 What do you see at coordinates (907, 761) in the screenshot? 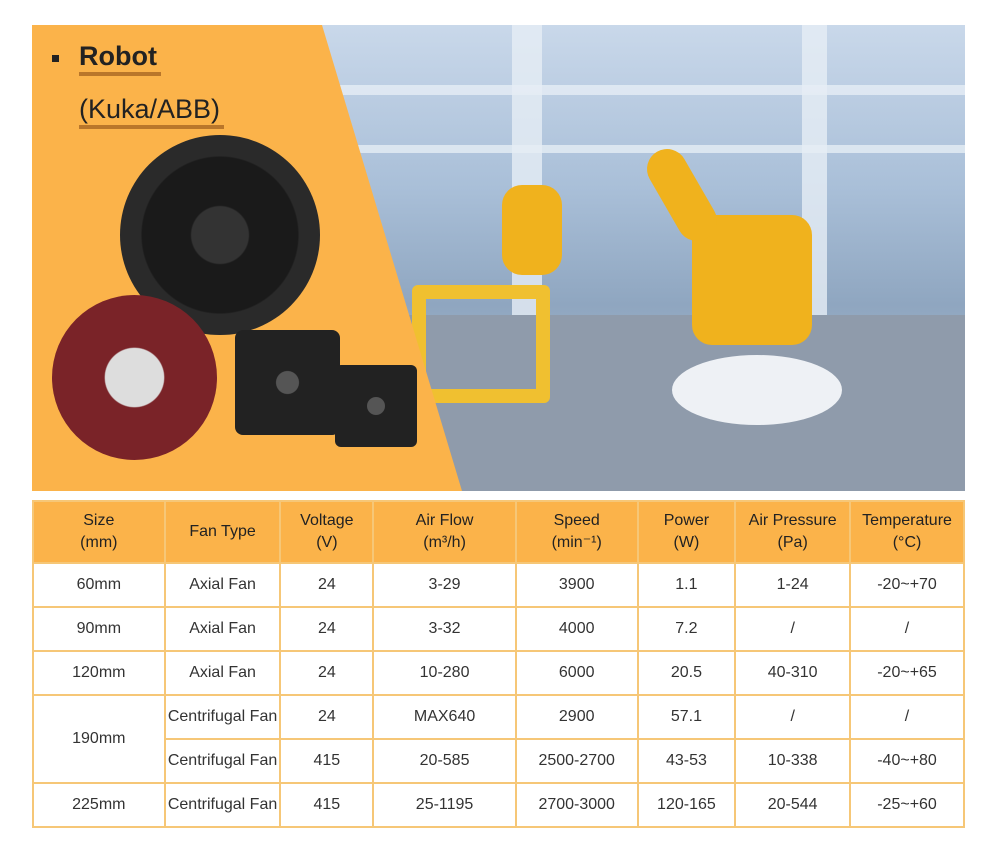
I see `table-cell: -40~+80` at bounding box center [907, 761].